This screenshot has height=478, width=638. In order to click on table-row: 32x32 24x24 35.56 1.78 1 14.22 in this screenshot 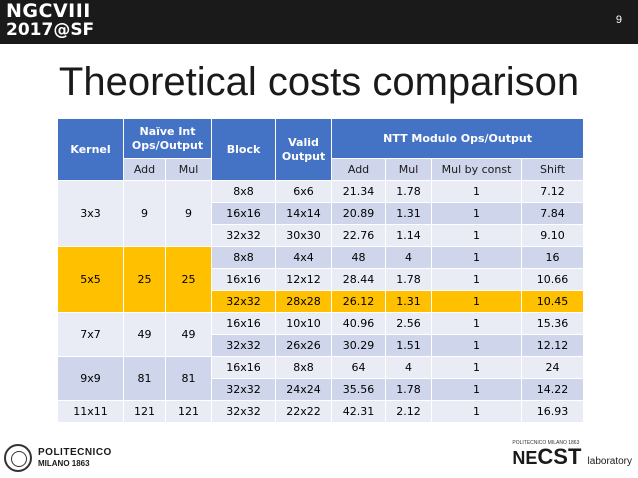, I will do `click(321, 389)`.